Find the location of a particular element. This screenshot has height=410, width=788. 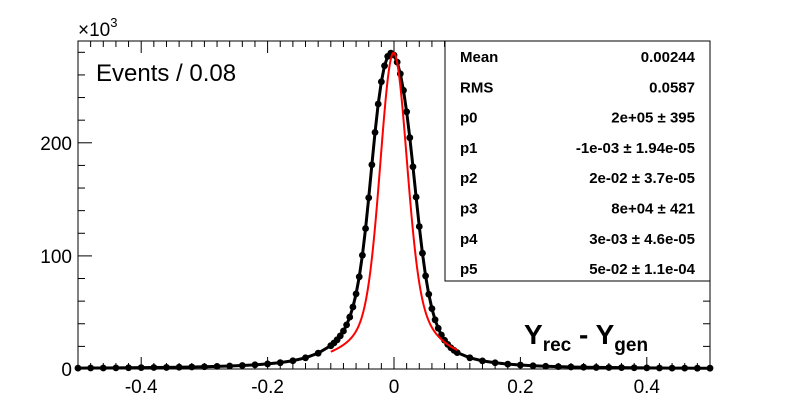

y-multiplier: ×10³ is located at coordinates (97, 28).